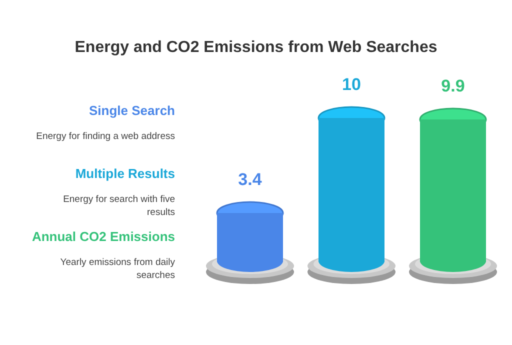  Describe the element at coordinates (256, 47) in the screenshot. I see `chart-title: Energy and CO2 Emissions from Web Searches` at that location.